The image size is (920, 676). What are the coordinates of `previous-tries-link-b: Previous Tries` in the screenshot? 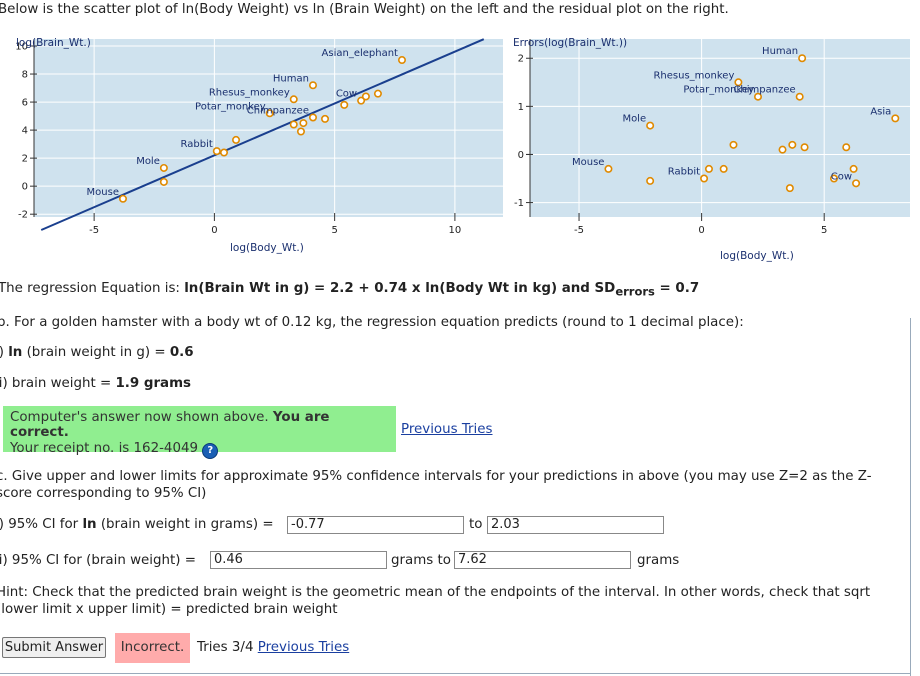 It's located at (447, 429).